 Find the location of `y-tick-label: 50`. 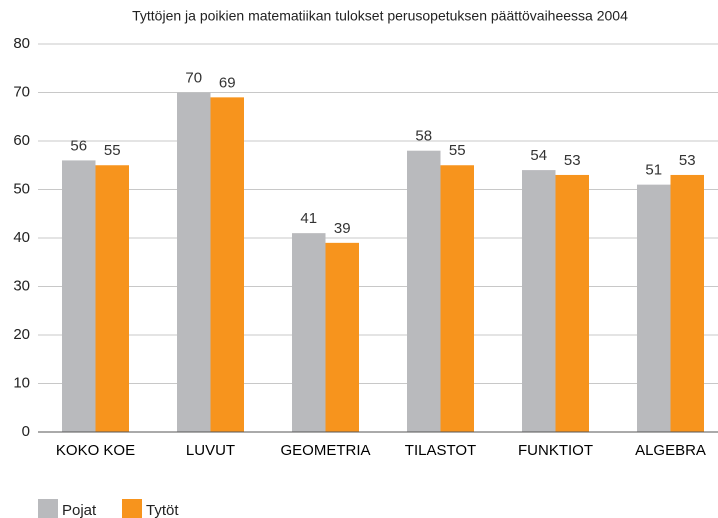

y-tick-label: 50 is located at coordinates (21, 188).